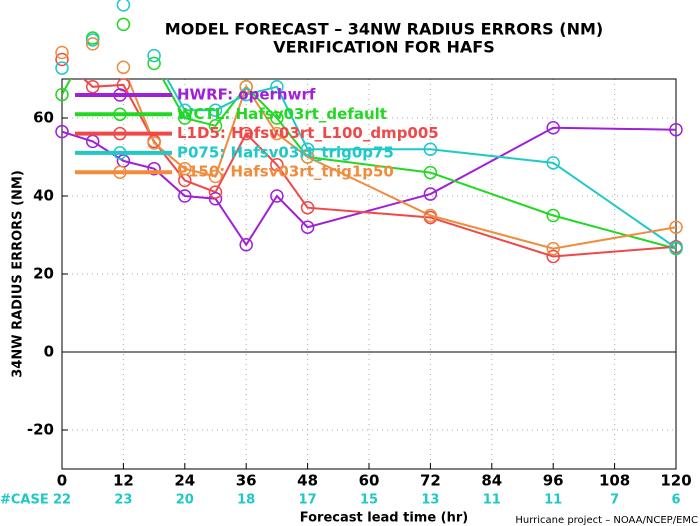  Describe the element at coordinates (606, 520) in the screenshot. I see `footer: Hurricane project – NOAA/NCEP/EMC` at that location.